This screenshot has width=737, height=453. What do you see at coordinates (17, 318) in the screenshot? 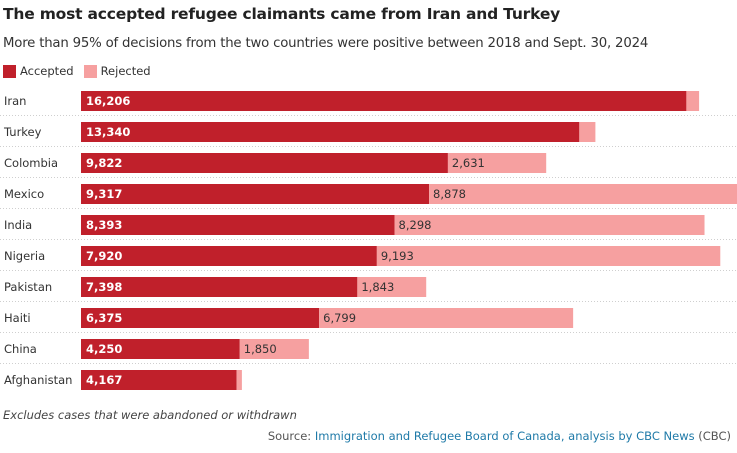
I see `category-label-haiti: Haiti` at bounding box center [17, 318].